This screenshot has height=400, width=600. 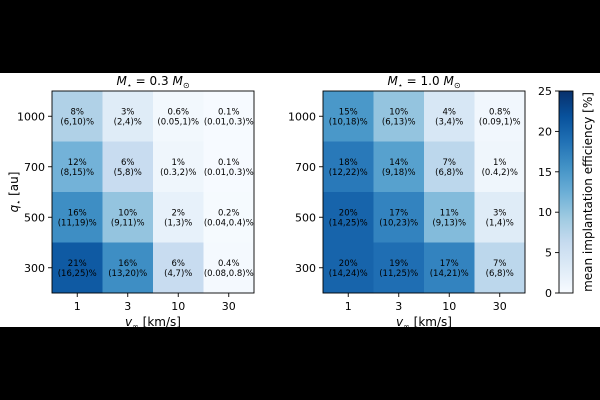 I want to click on y-tick-label: 700, so click(x=34, y=167).